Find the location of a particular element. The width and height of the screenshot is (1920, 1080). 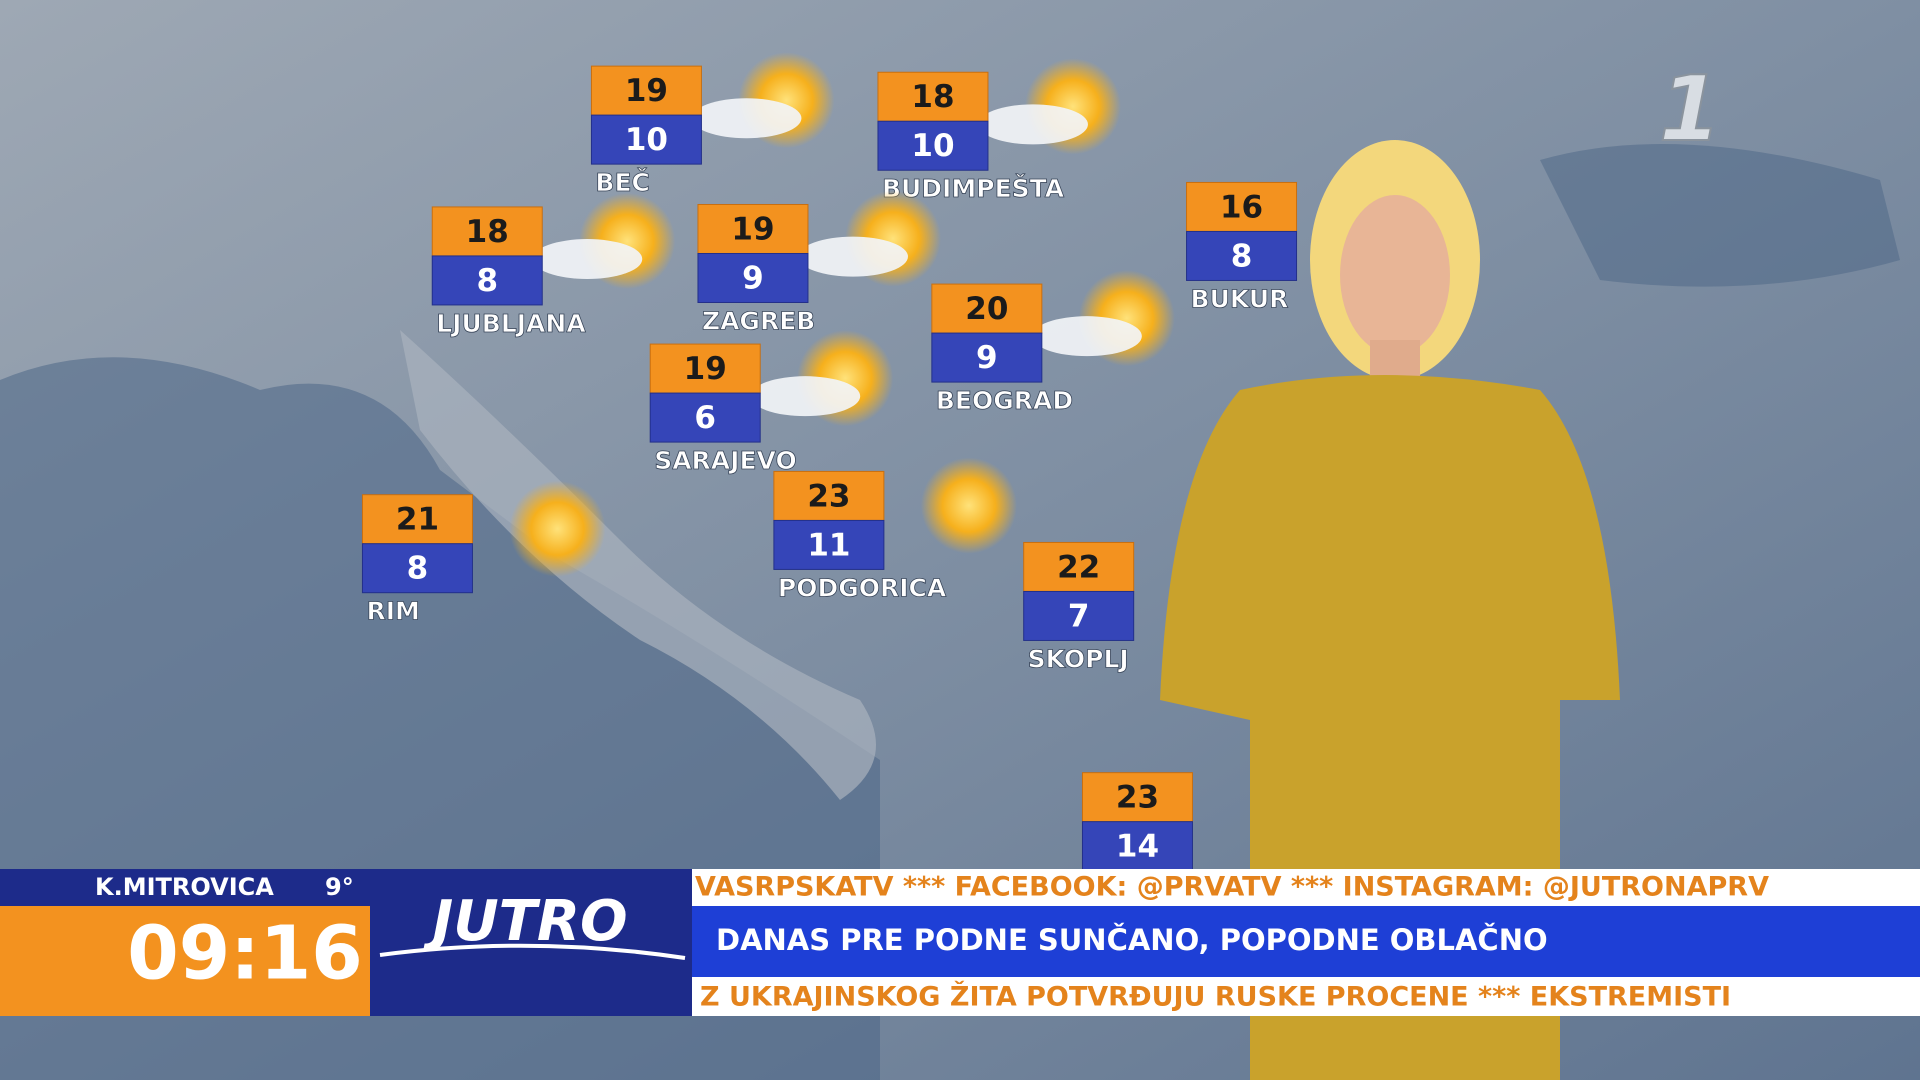

city-name: PODGORICA is located at coordinates (862, 587).